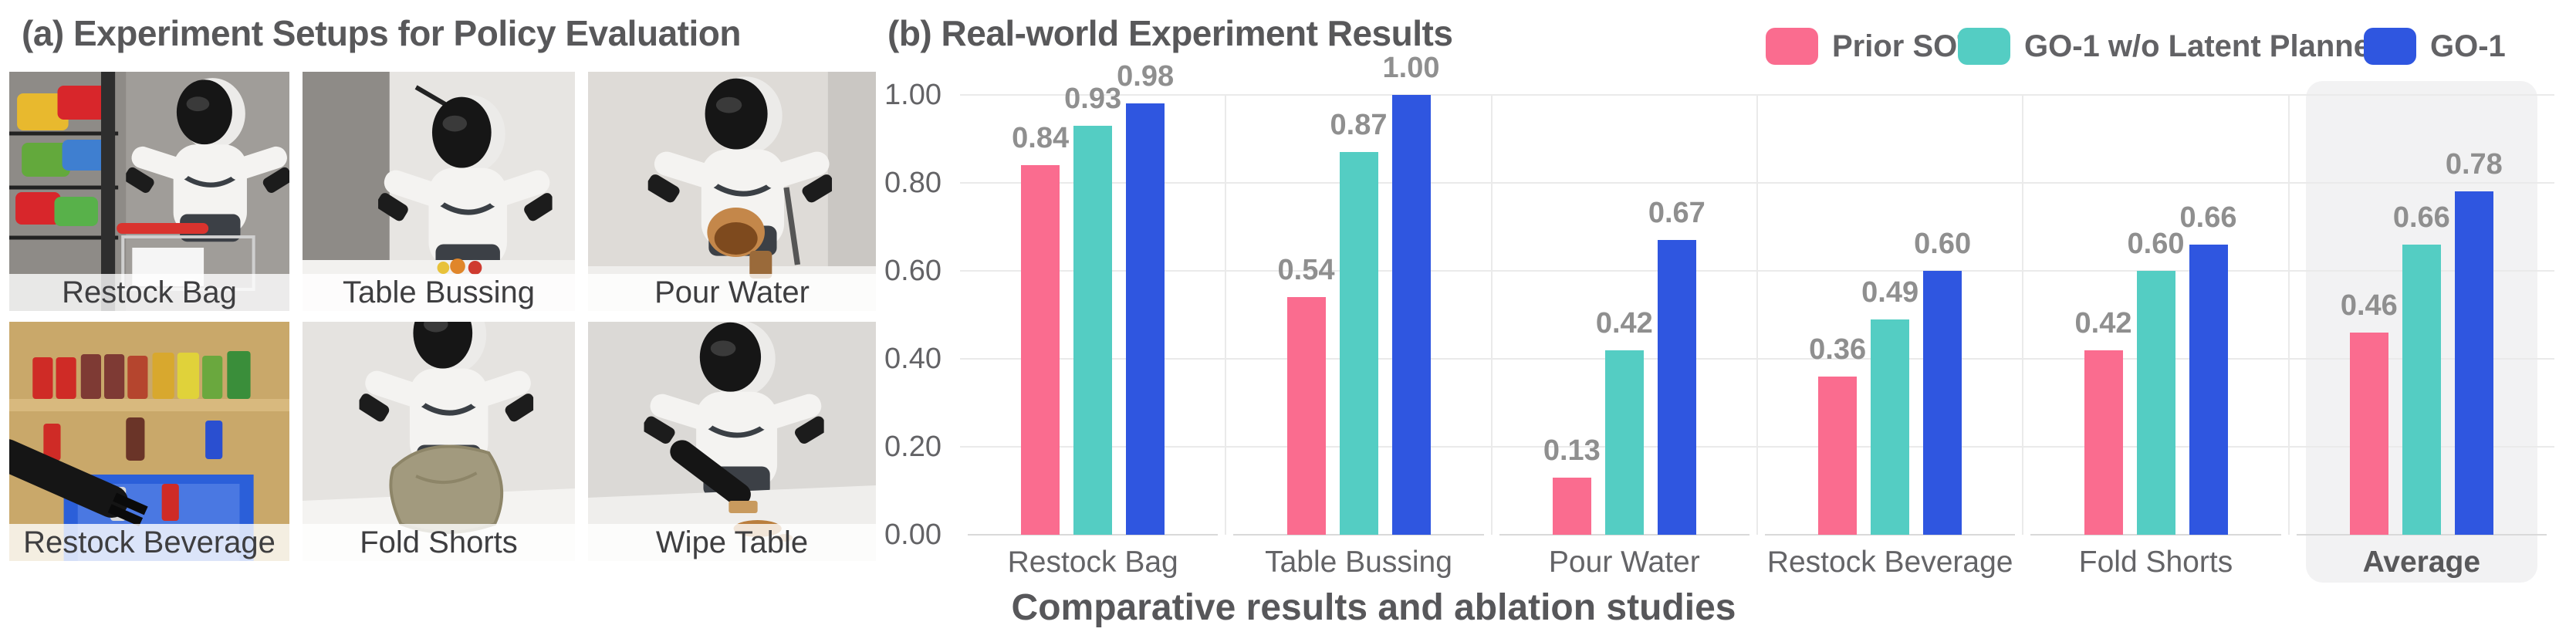  What do you see at coordinates (1411, 68) in the screenshot?
I see `bar-value-label: 1.00` at bounding box center [1411, 68].